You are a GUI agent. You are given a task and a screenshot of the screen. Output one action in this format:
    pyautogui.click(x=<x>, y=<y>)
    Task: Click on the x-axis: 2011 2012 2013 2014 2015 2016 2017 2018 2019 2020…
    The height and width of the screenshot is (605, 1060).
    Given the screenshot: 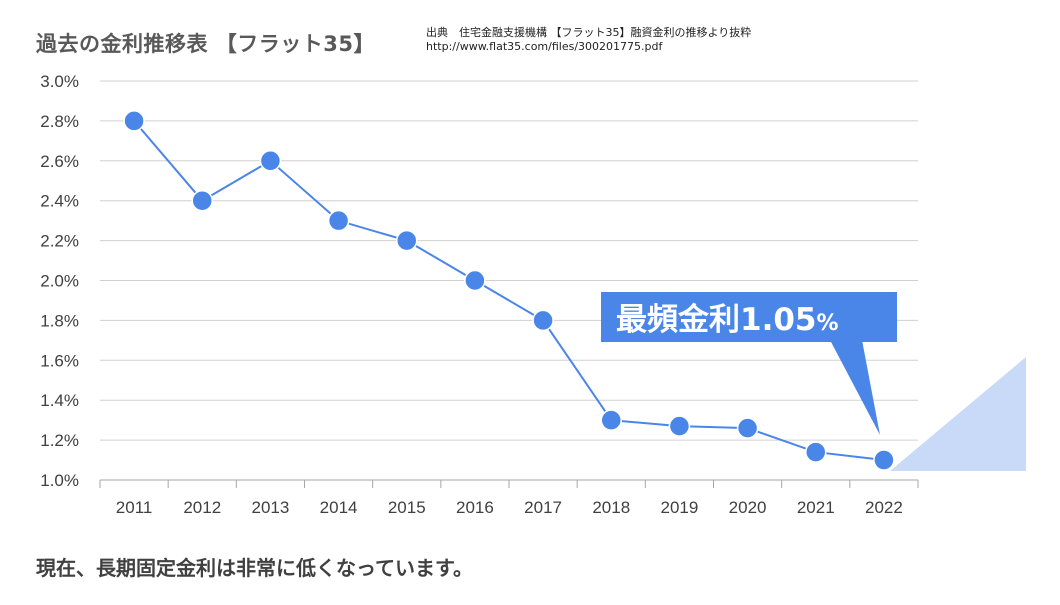 What is the action you would take?
    pyautogui.click(x=509, y=498)
    